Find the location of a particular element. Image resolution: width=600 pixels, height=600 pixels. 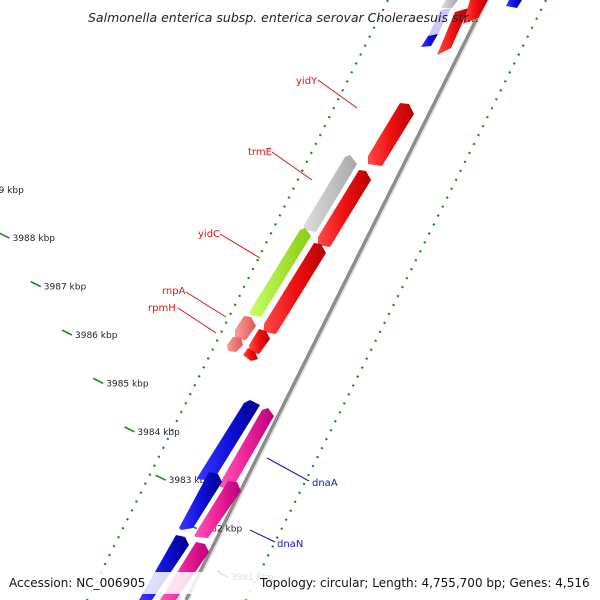

gene-grey is located at coordinates (330, 193).